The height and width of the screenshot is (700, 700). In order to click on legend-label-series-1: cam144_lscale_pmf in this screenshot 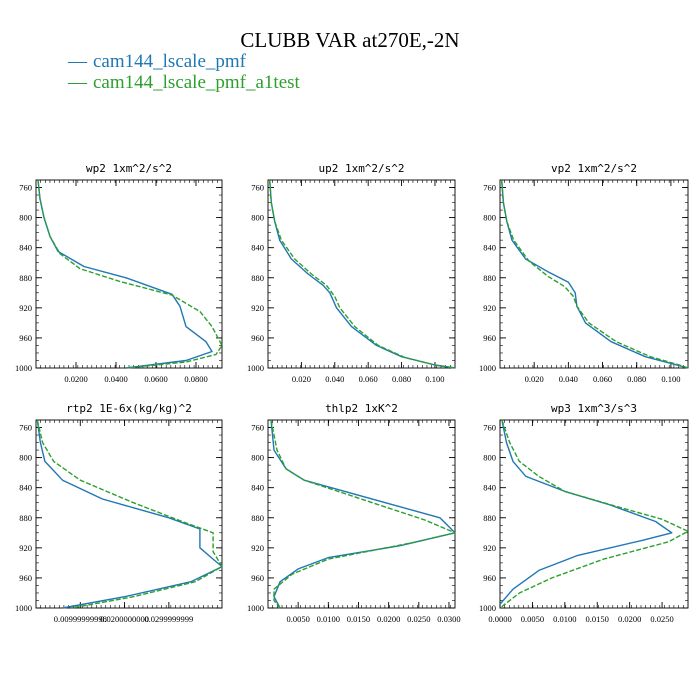, I will do `click(170, 61)`.